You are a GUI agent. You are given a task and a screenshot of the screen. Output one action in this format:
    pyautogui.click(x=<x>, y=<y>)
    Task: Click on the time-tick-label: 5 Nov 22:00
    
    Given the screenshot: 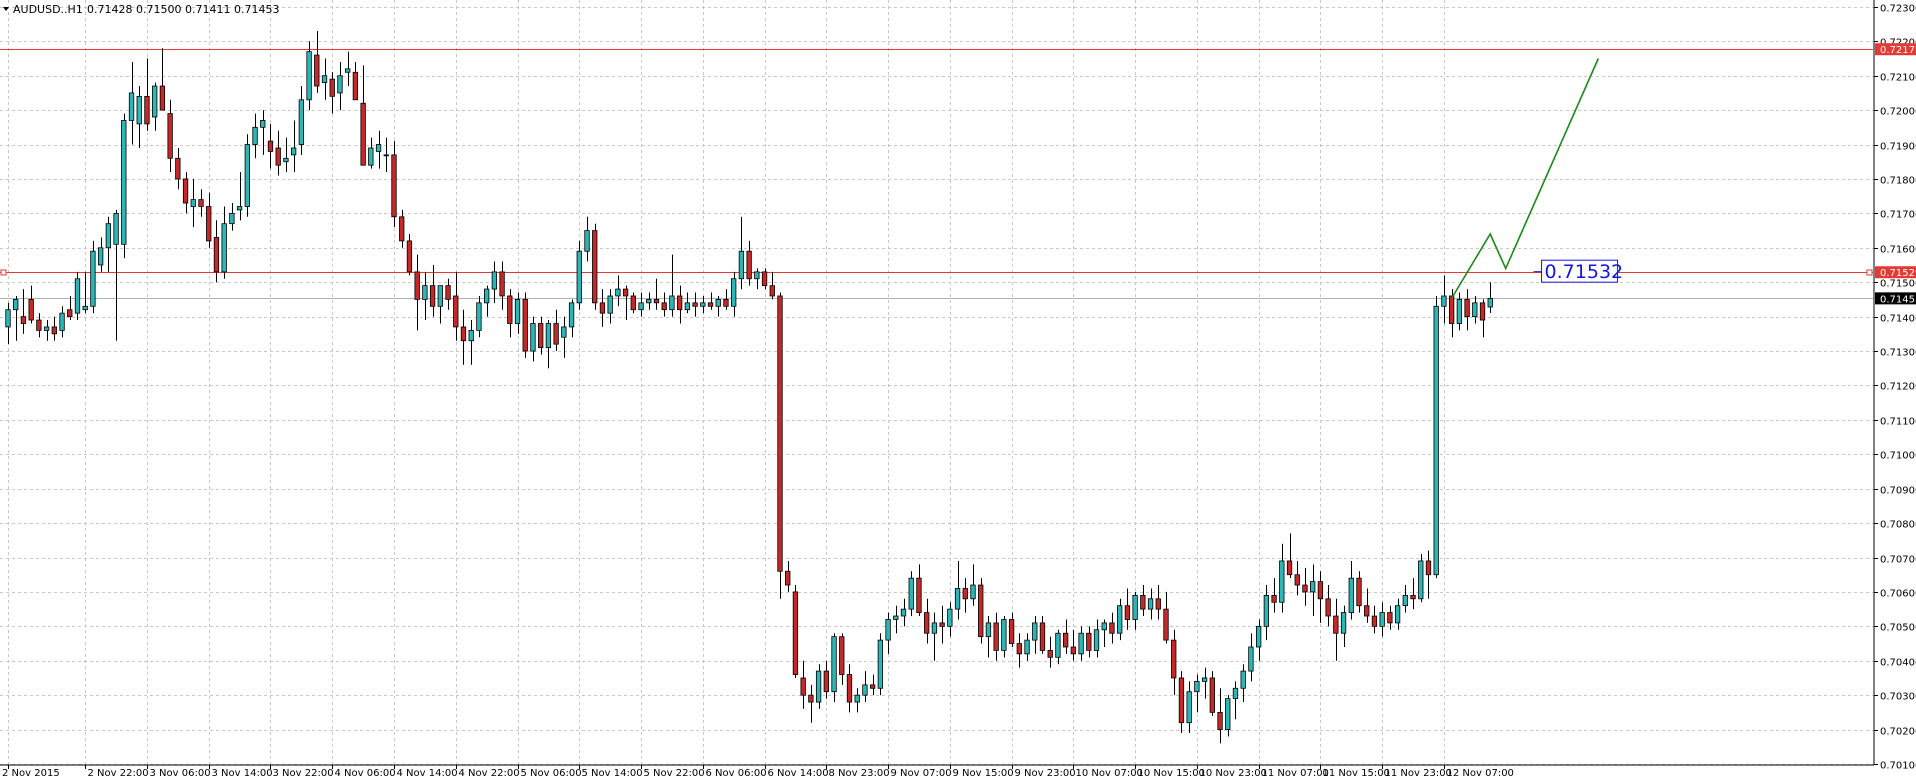 What is the action you would take?
    pyautogui.click(x=674, y=773)
    